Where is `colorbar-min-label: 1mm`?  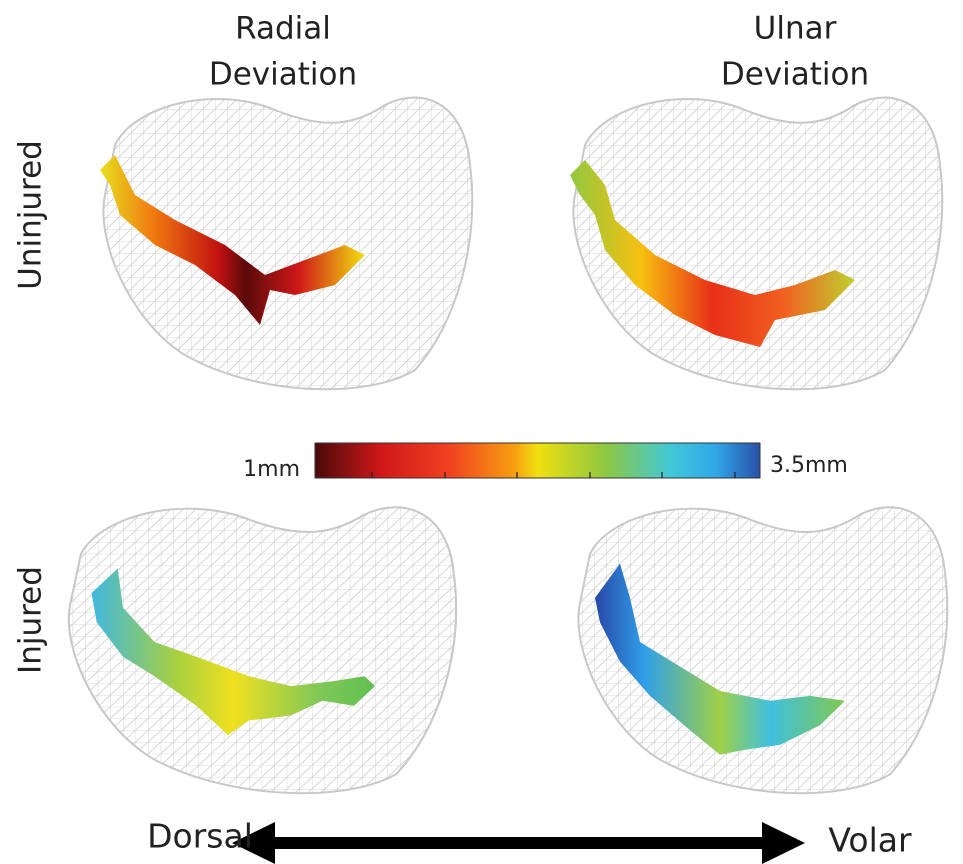
colorbar-min-label: 1mm is located at coordinates (271, 469).